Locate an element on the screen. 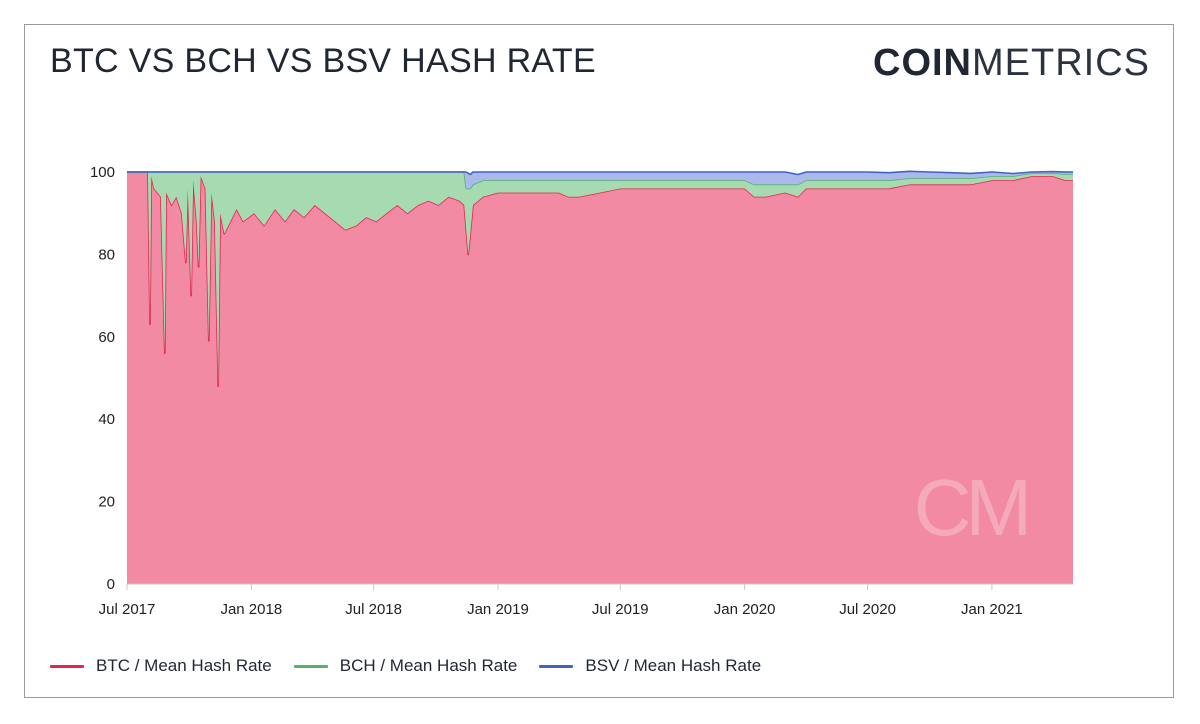 The height and width of the screenshot is (724, 1200). legend-item-bsv: BSV / Mean Hash Rate is located at coordinates (650, 666).